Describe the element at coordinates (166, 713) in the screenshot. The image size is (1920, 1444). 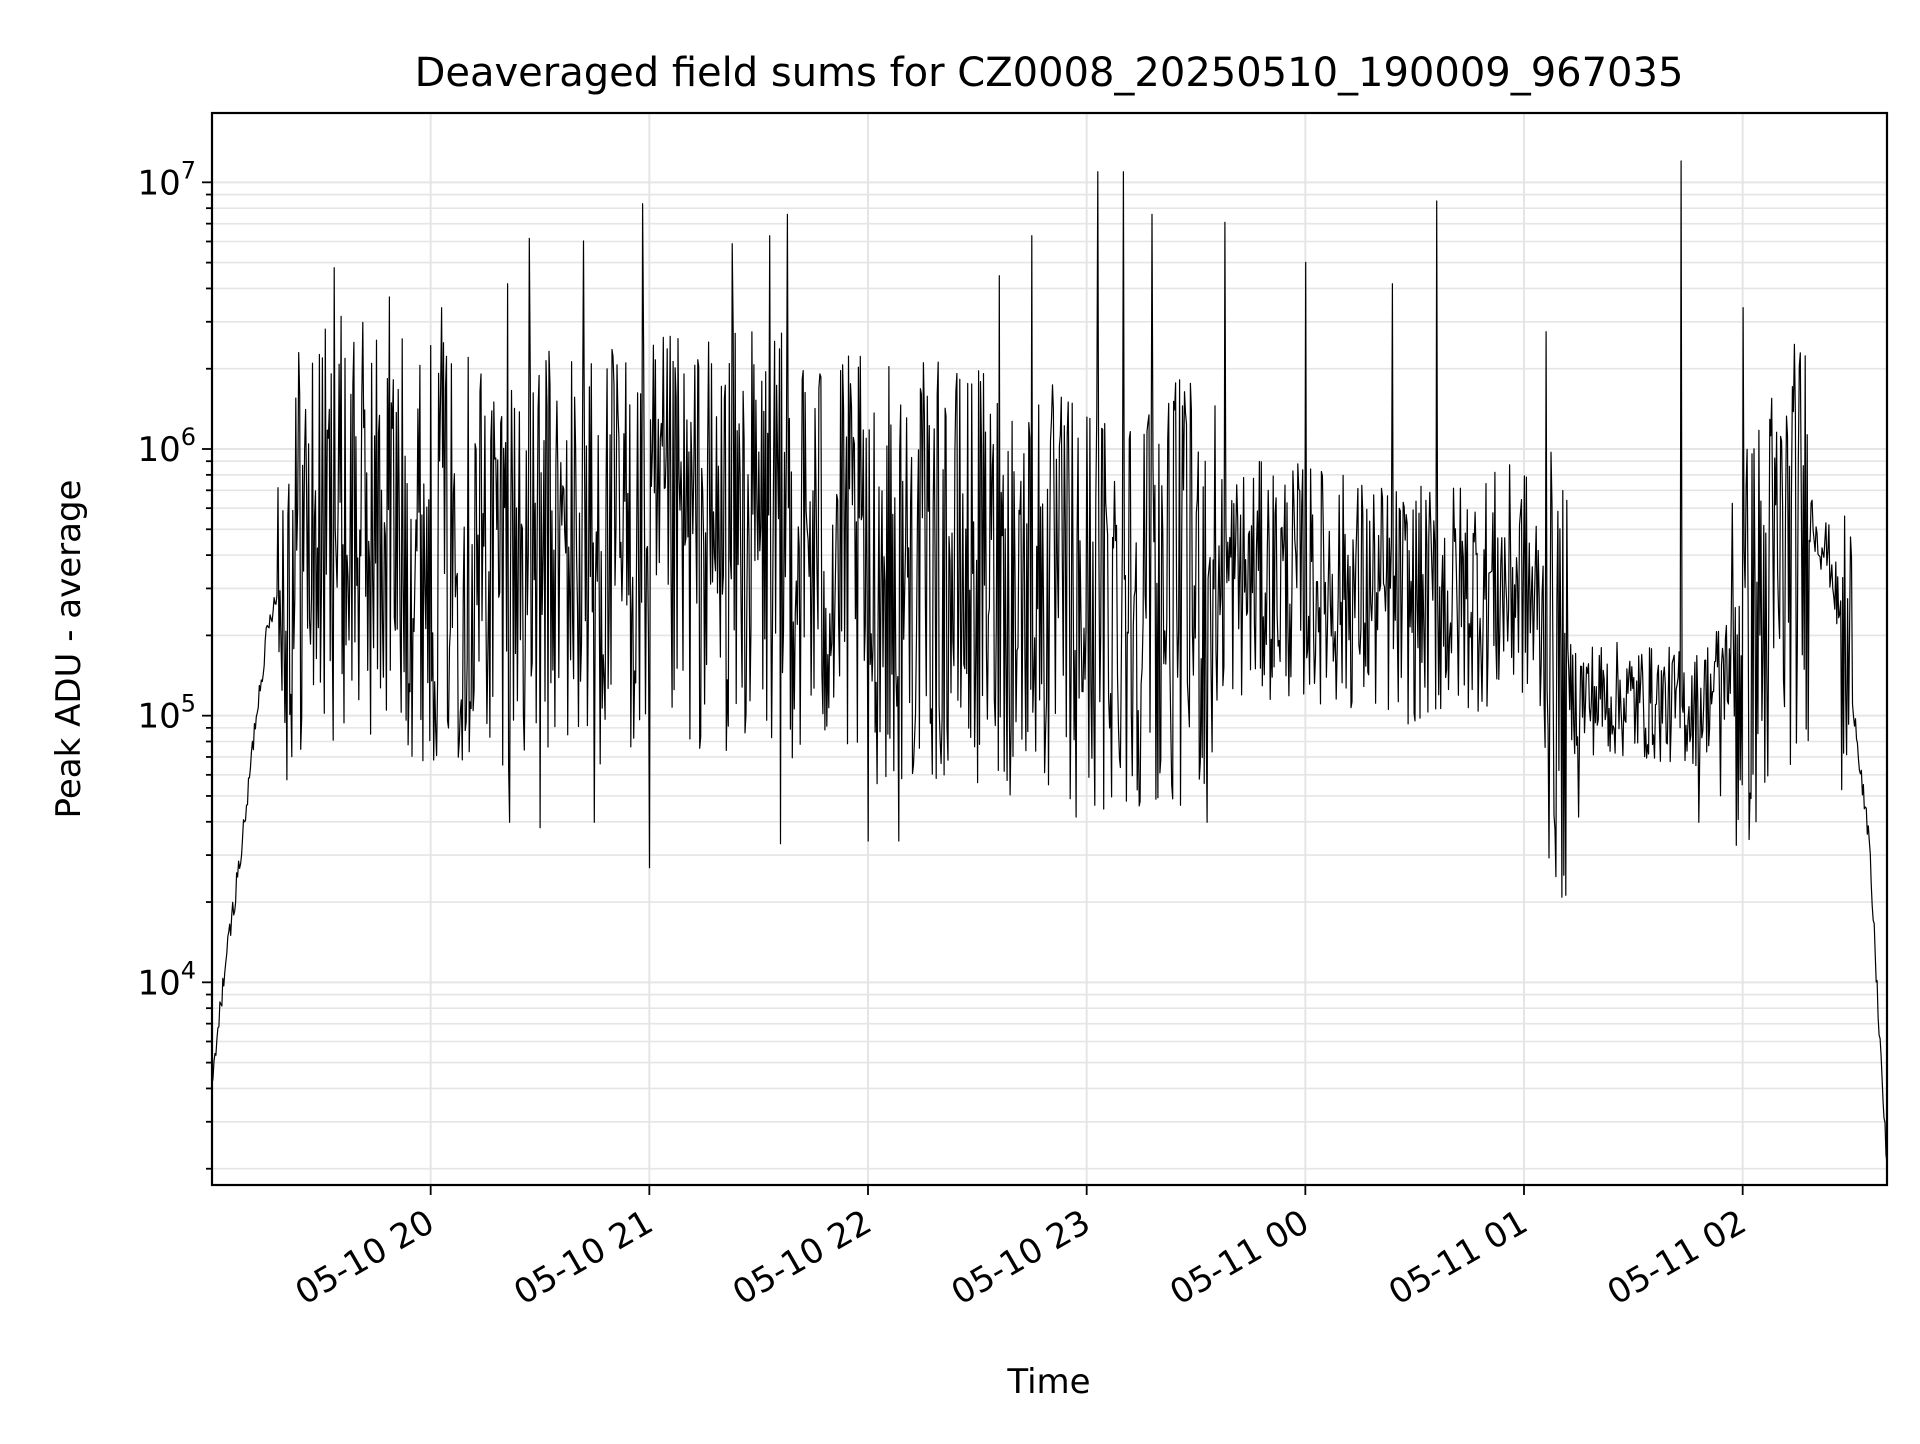
I see `y-tick-label: 10⁵` at that location.